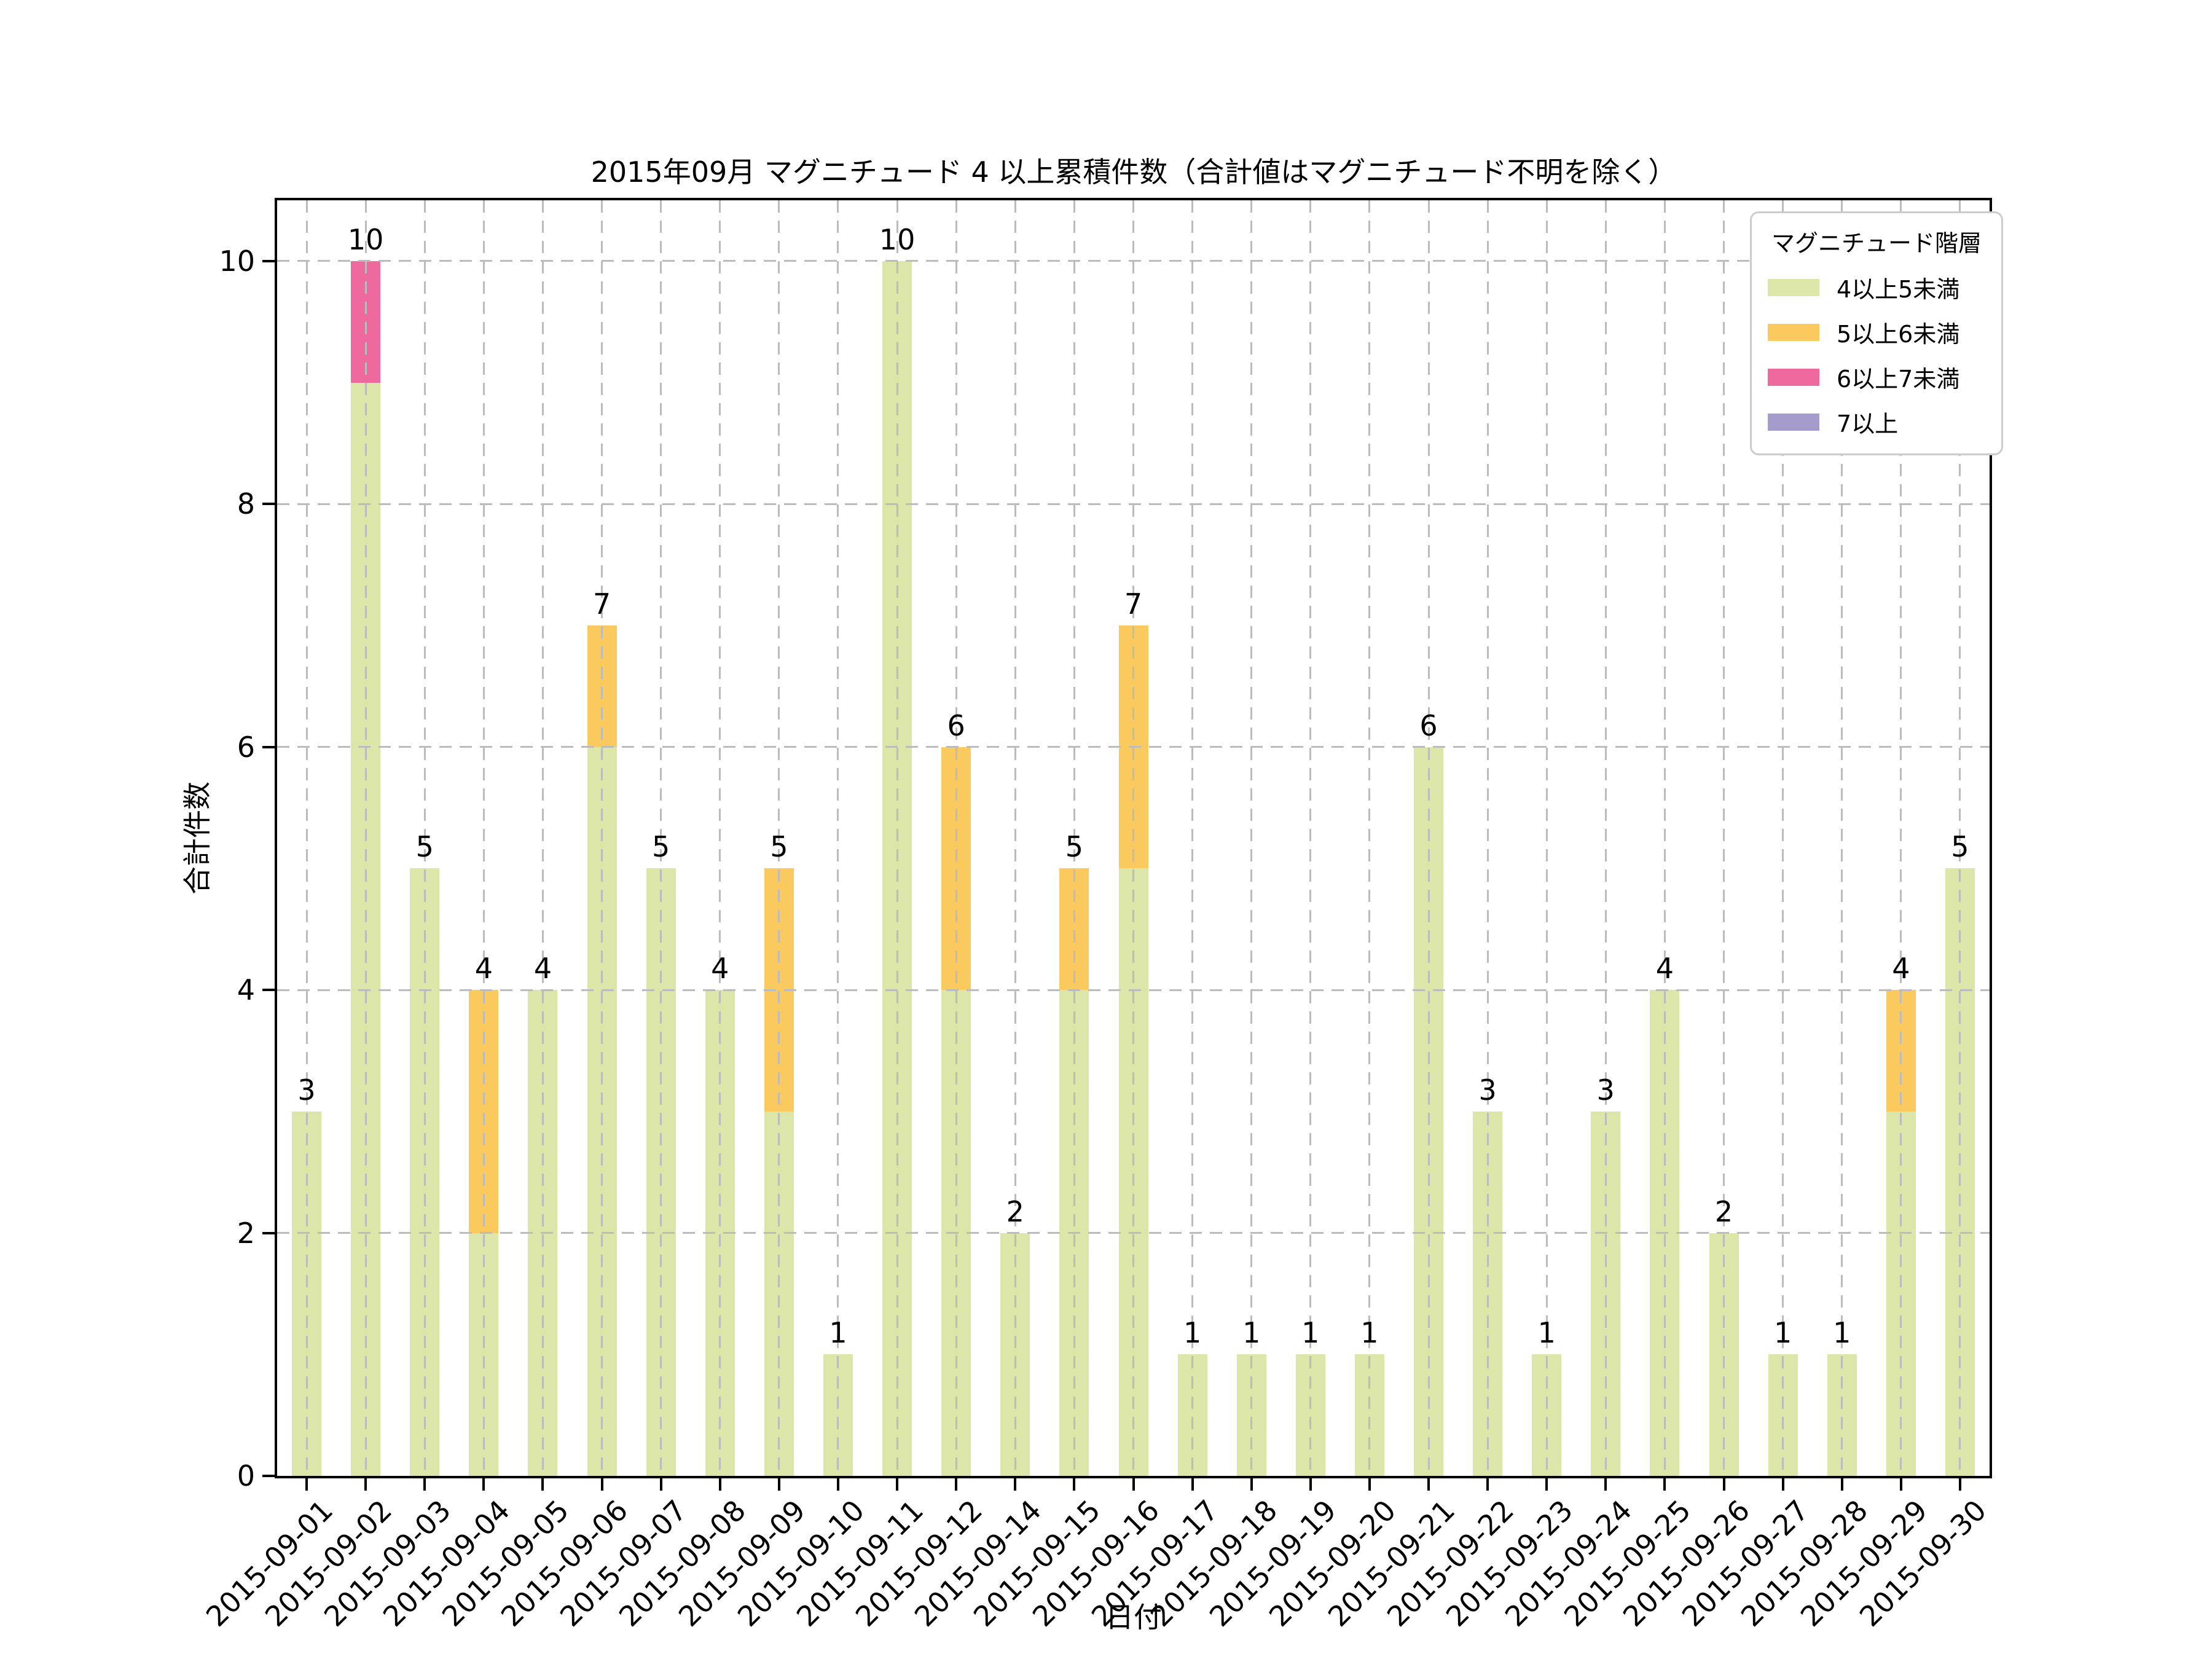  I want to click on legend-item: 4以上5未満, so click(1876, 287).